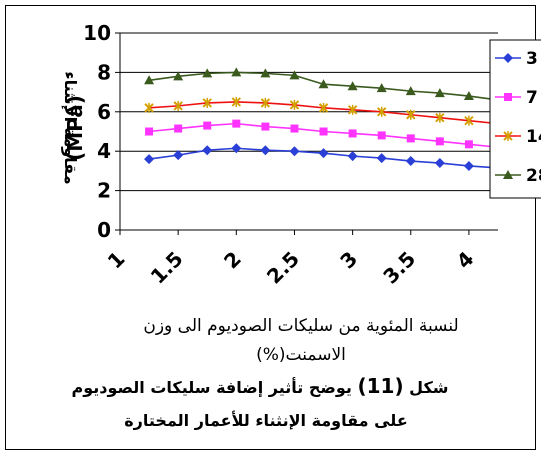 The image size is (541, 455). What do you see at coordinates (116, 260) in the screenshot?
I see `x-tick-label: 1` at bounding box center [116, 260].